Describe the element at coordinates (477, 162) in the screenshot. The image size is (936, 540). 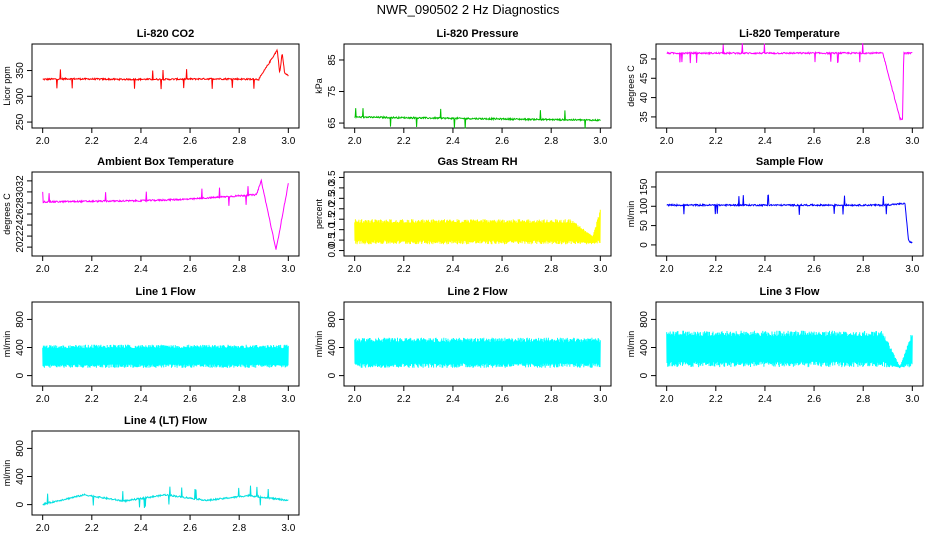
I see `panel-title: Gas Stream RH` at that location.